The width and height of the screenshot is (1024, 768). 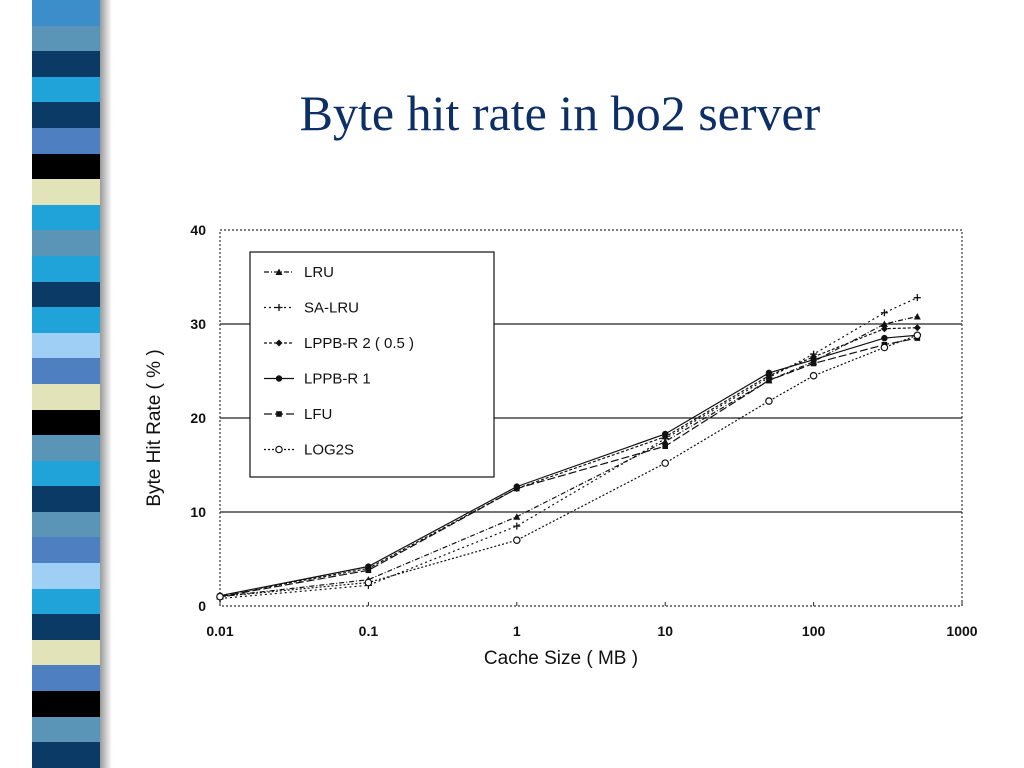 I want to click on y-axis-label: Byte Hit Rate ( % ), so click(x=154, y=427).